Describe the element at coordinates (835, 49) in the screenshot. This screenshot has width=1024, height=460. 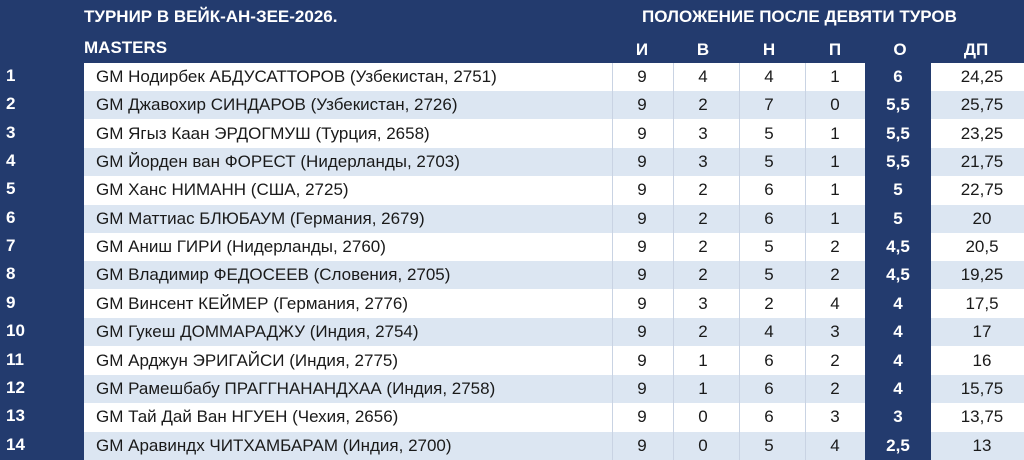
I see `column-header-losses: П` at that location.